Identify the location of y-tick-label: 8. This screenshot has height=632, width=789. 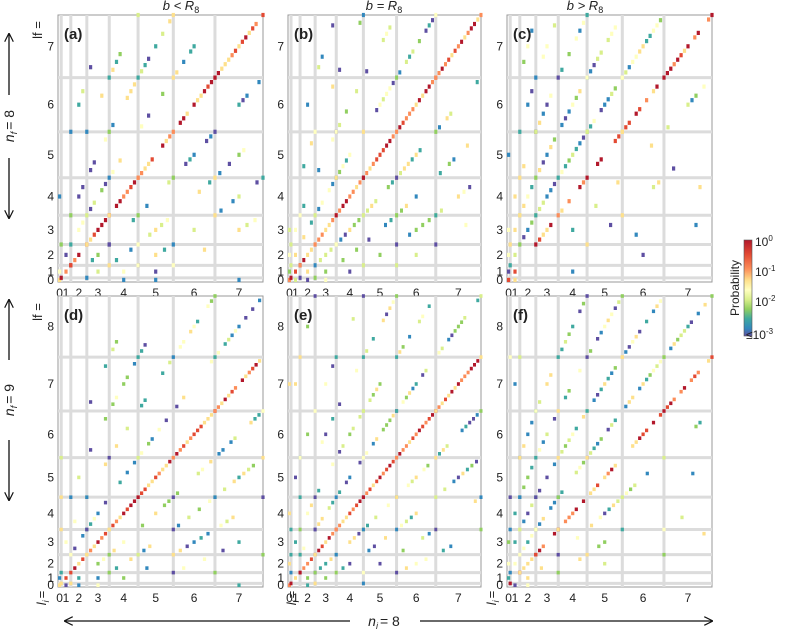
(50, 327).